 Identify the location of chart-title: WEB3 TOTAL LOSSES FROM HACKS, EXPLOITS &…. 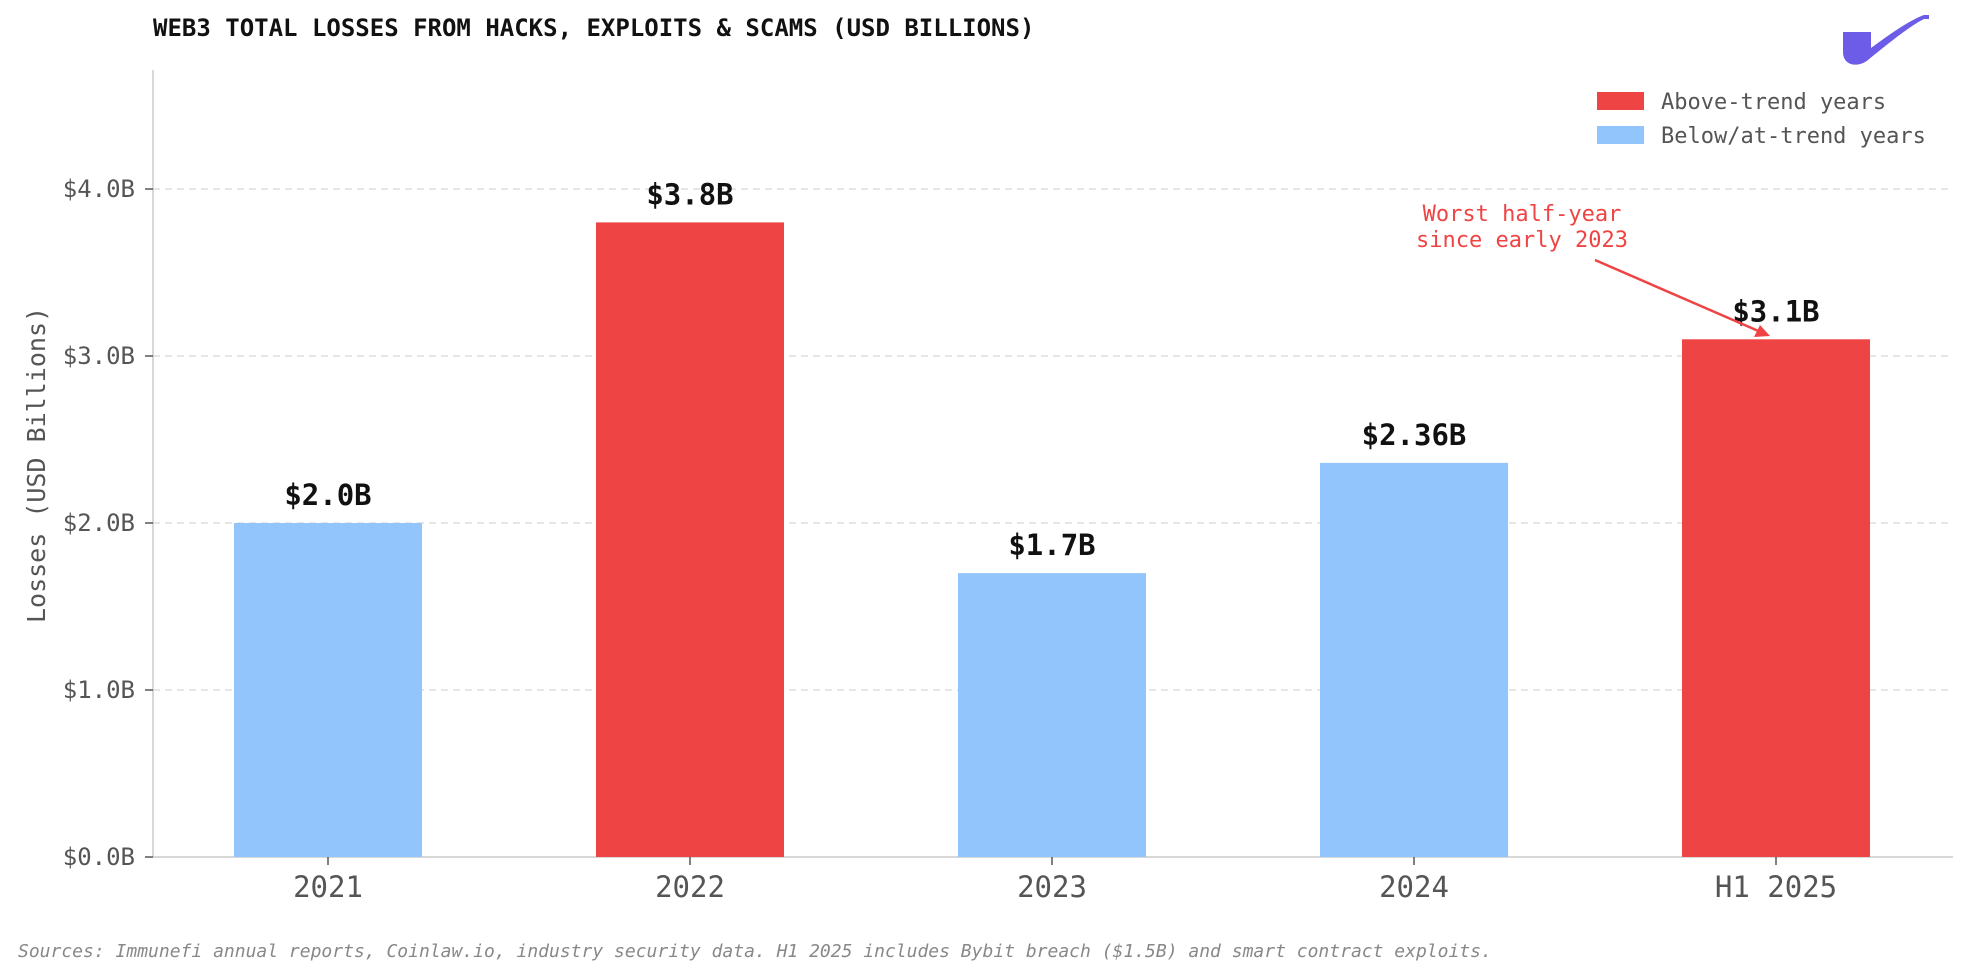
(593, 28).